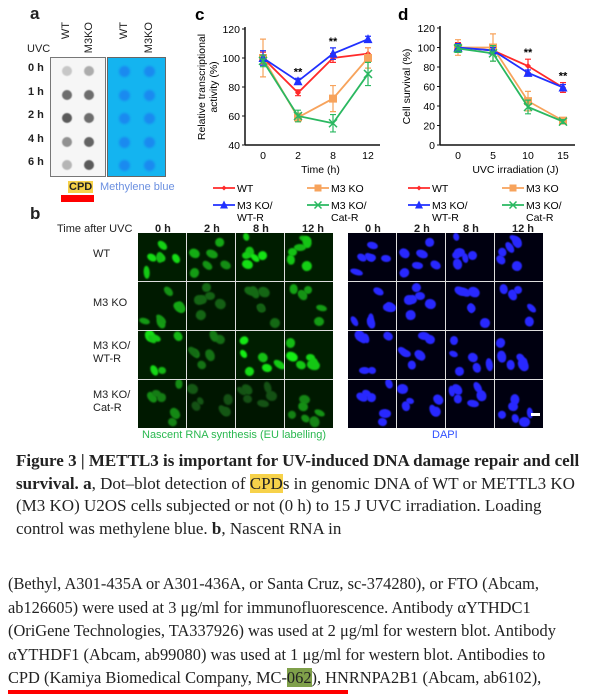 This screenshot has height=696, width=600. What do you see at coordinates (528, 156) in the screenshot?
I see `x-tick-label: 10` at bounding box center [528, 156].